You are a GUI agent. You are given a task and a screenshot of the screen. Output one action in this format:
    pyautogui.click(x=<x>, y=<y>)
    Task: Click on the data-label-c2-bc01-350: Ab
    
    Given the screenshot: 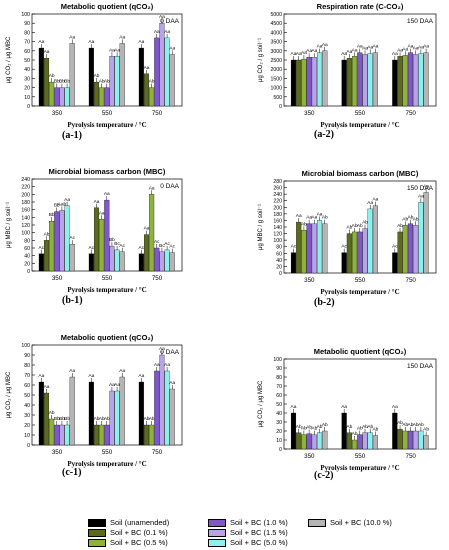 What is the action you would take?
    pyautogui.click(x=299, y=427)
    